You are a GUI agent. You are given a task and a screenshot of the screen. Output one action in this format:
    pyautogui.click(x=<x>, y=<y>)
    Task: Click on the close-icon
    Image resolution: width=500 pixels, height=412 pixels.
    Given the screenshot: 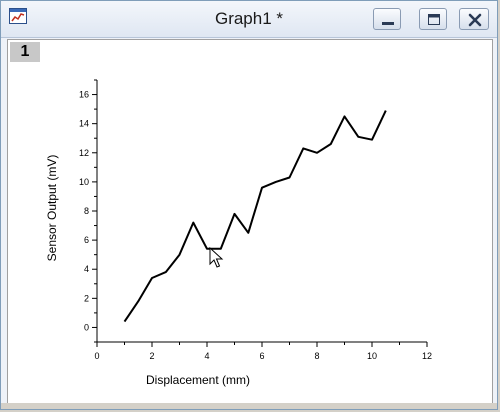 What is the action you would take?
    pyautogui.click(x=475, y=20)
    